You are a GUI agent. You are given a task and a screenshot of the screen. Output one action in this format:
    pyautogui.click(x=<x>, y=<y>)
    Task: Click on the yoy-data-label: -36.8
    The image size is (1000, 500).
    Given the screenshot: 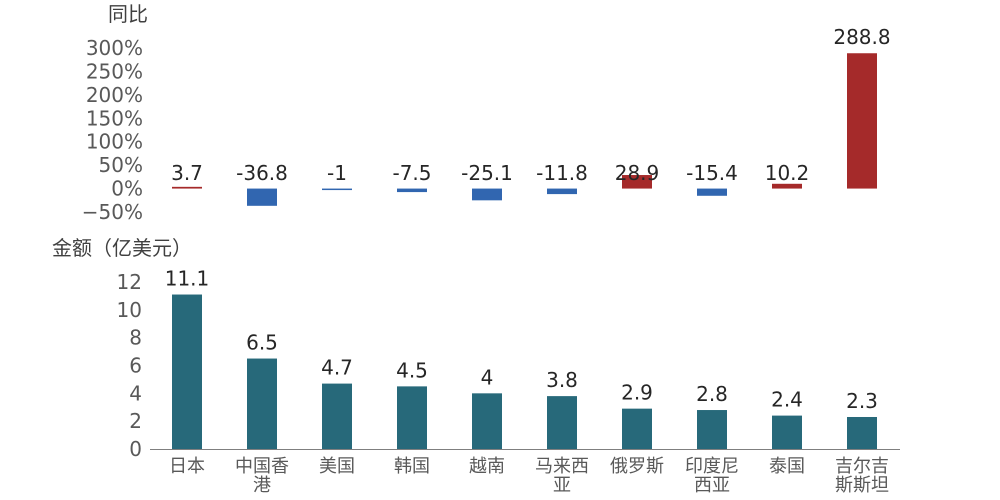 What is the action you would take?
    pyautogui.click(x=262, y=173)
    